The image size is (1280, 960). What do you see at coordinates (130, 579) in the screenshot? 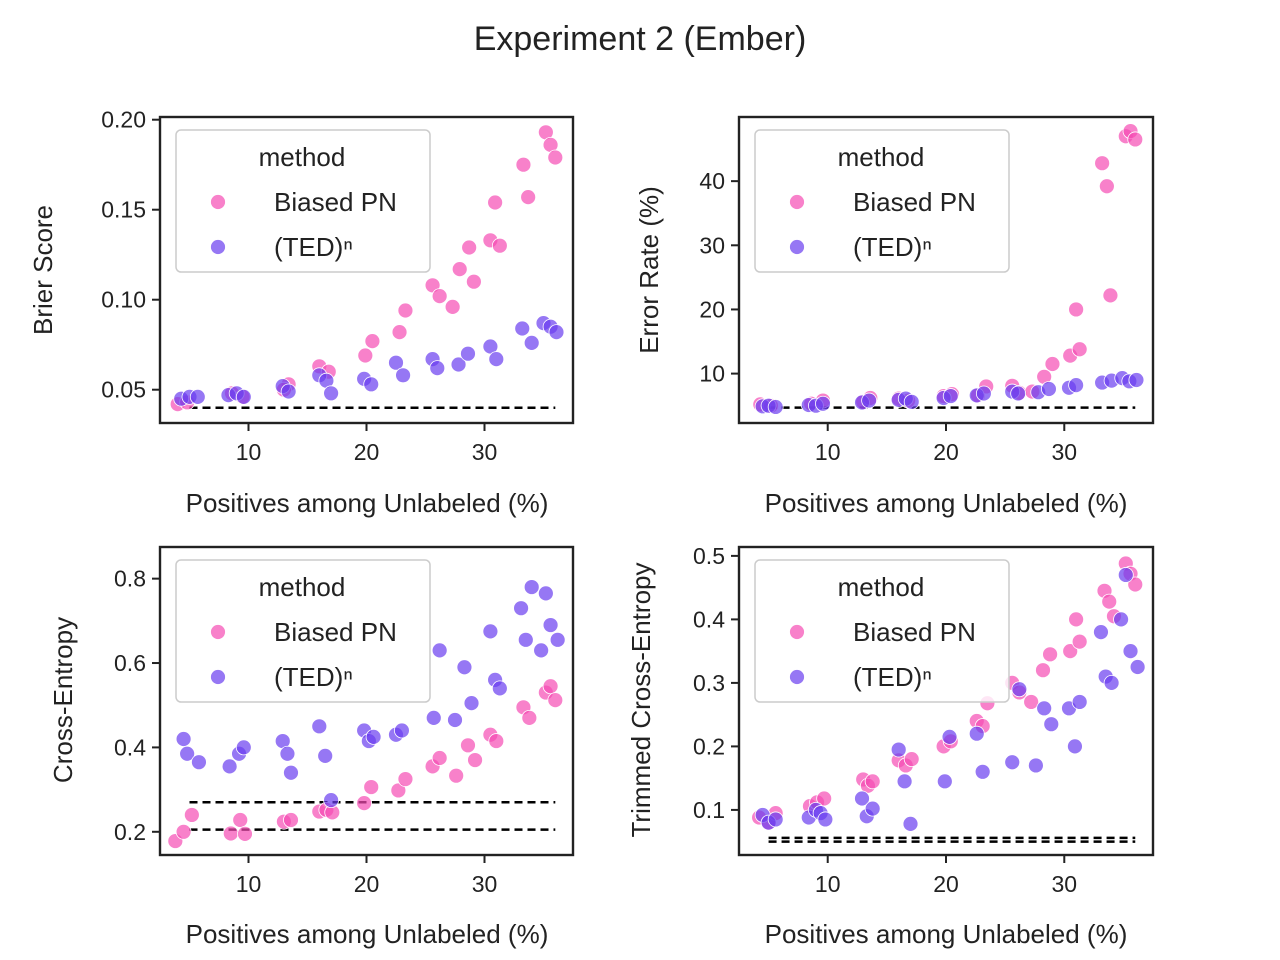
I see `y-tick-label: 0.8` at bounding box center [130, 579].